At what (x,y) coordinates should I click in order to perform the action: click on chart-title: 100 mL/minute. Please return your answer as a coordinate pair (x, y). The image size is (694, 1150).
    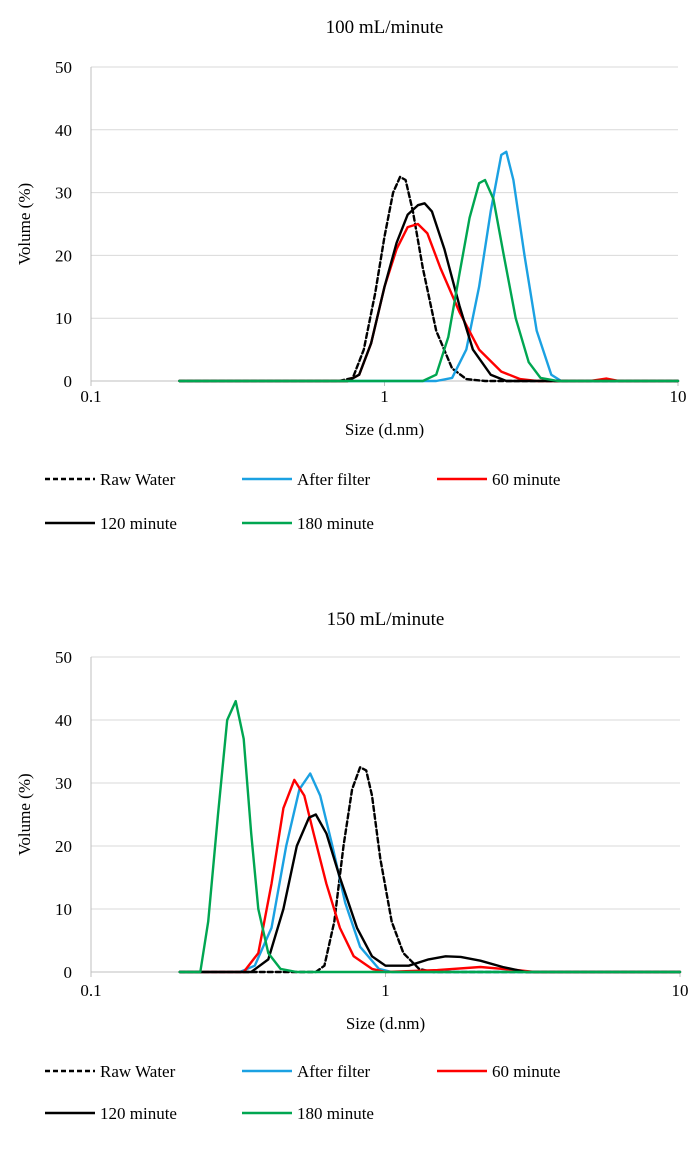
    Looking at the image, I should click on (385, 27).